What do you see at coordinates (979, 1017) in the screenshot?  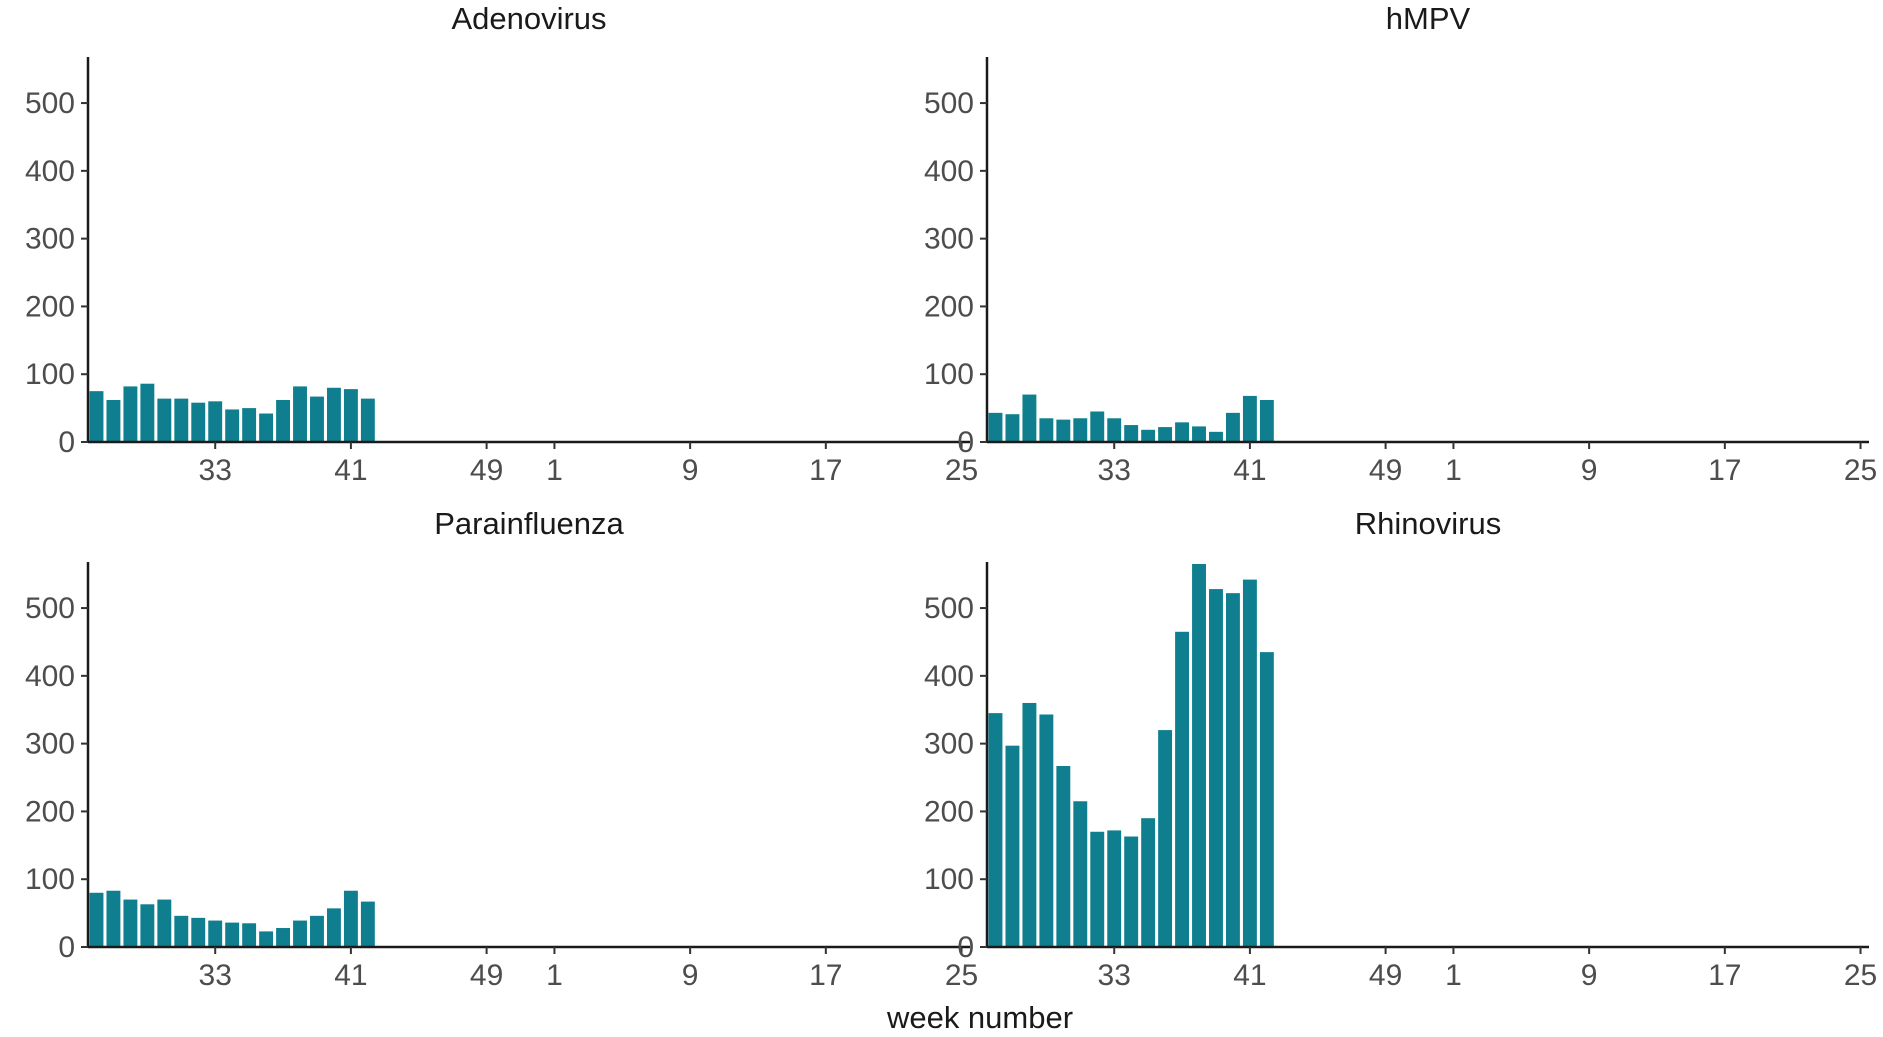 I see `x-axis-title: week number` at bounding box center [979, 1017].